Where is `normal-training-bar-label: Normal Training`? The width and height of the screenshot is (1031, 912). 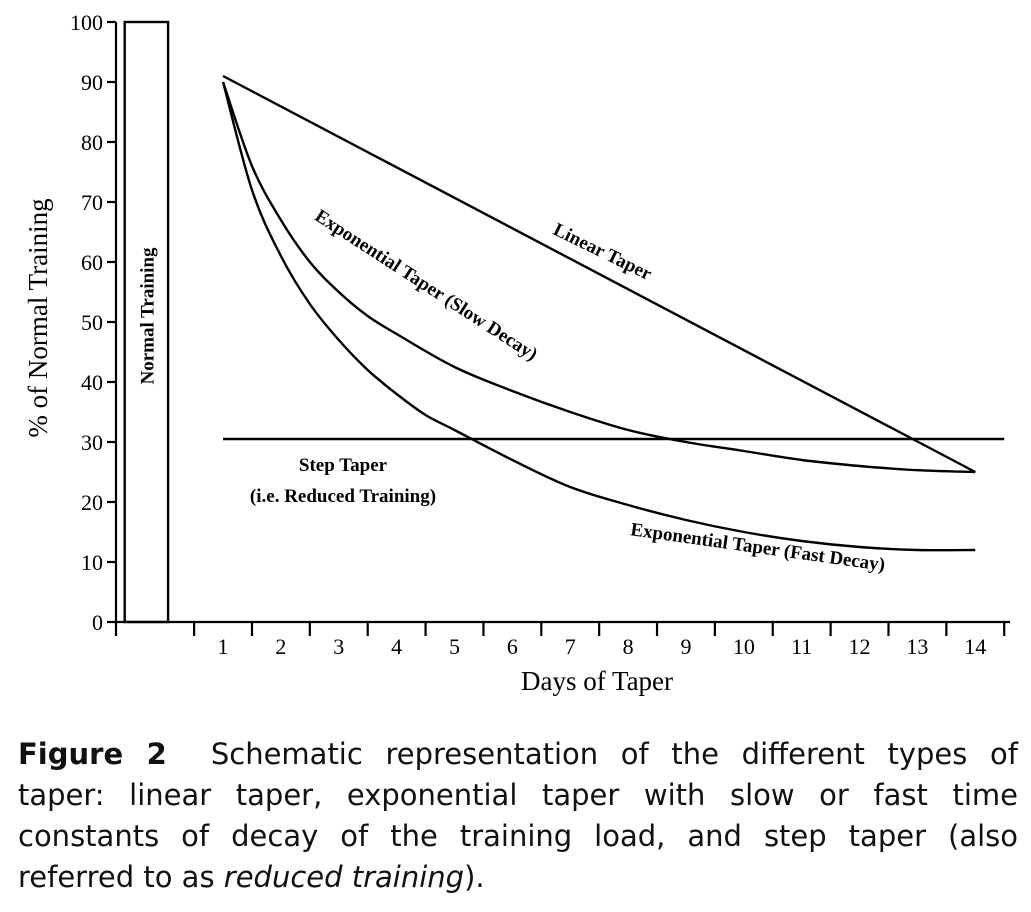 normal-training-bar-label: Normal Training is located at coordinates (147, 316).